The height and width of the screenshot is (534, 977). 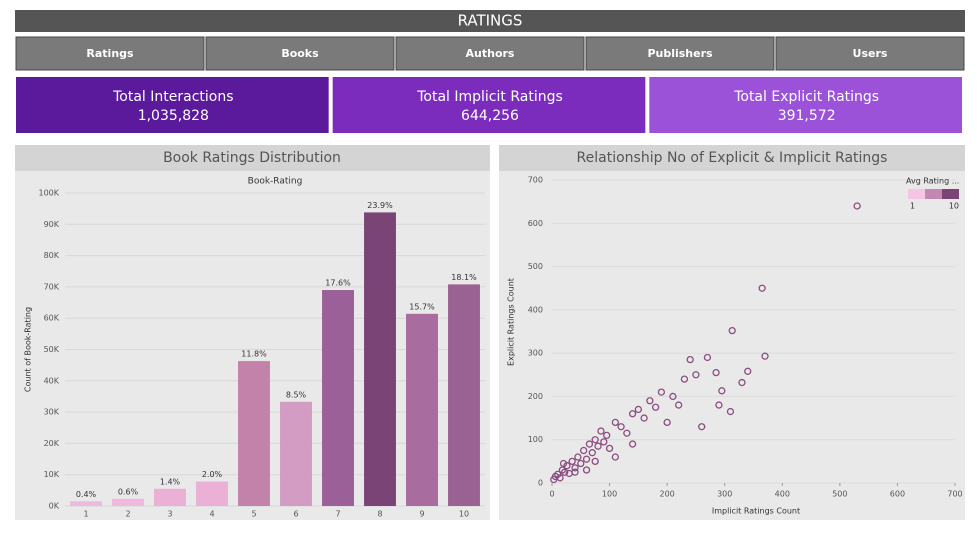 What do you see at coordinates (52, 349) in the screenshot?
I see `y-tick-label: 50K` at bounding box center [52, 349].